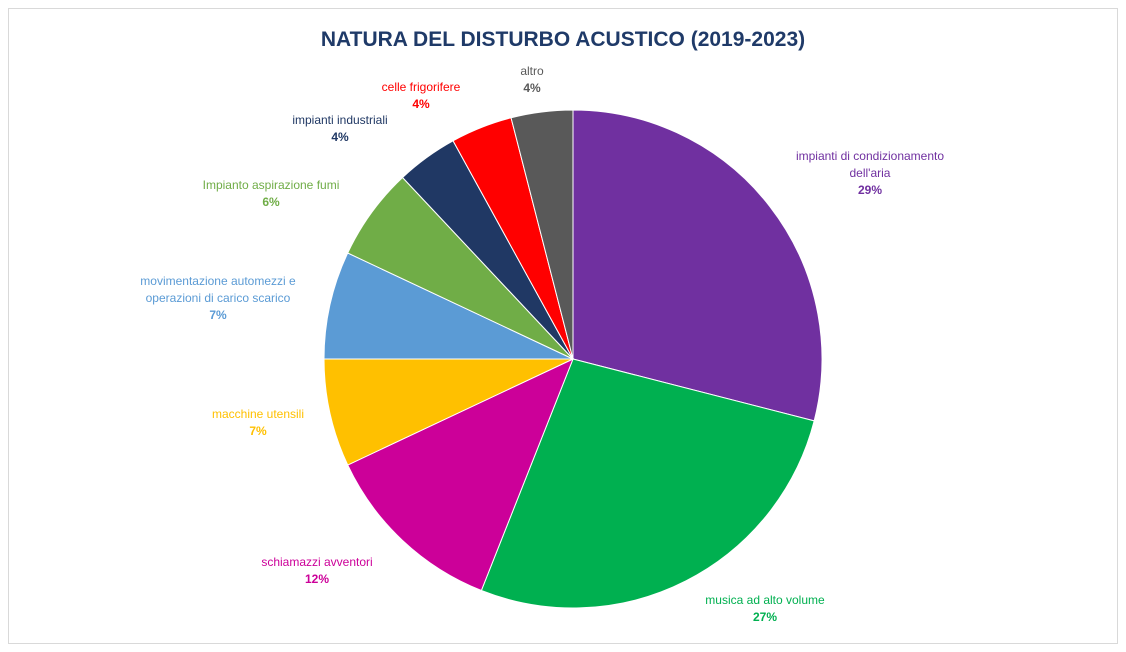 The width and height of the screenshot is (1126, 652). I want to click on slice-label: impianti industriali 4%, so click(339, 128).